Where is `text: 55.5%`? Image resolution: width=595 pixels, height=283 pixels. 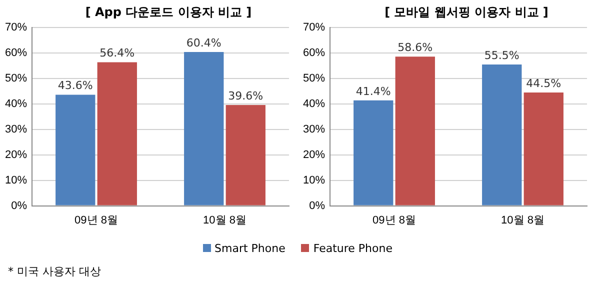 text: 55.5% is located at coordinates (502, 55).